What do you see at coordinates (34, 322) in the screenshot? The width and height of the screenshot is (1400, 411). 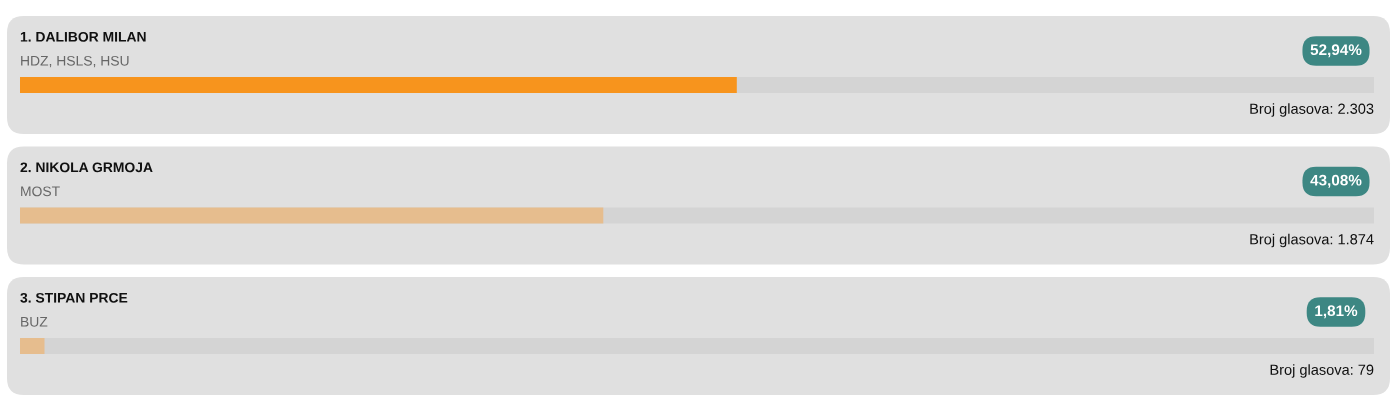 I see `annotation: BUZ` at bounding box center [34, 322].